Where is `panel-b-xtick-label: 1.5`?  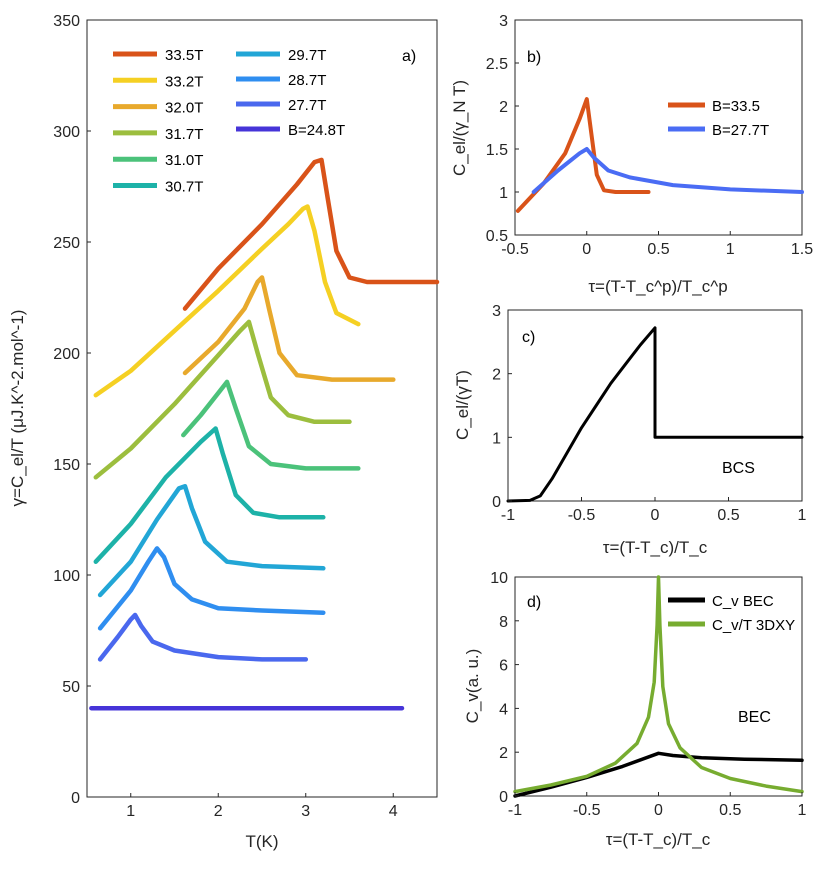
panel-b-xtick-label: 1.5 is located at coordinates (802, 249).